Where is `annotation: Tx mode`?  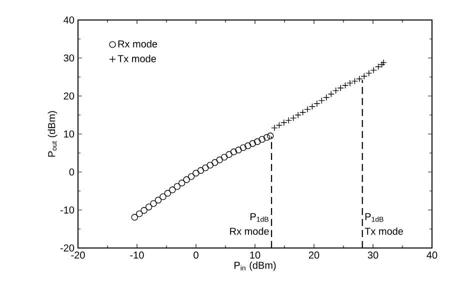 annotation: Tx mode is located at coordinates (384, 231).